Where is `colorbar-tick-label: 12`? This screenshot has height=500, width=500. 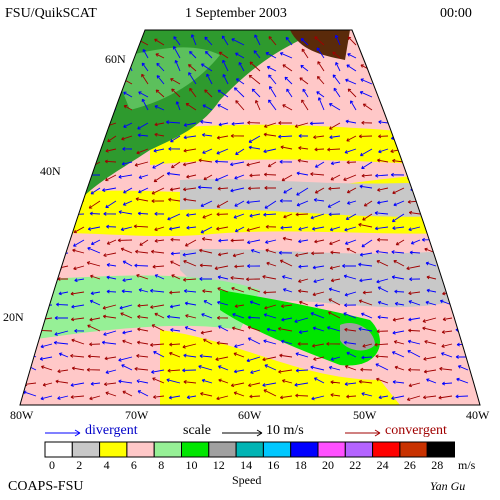
colorbar-tick-label: 12 is located at coordinates (219, 465).